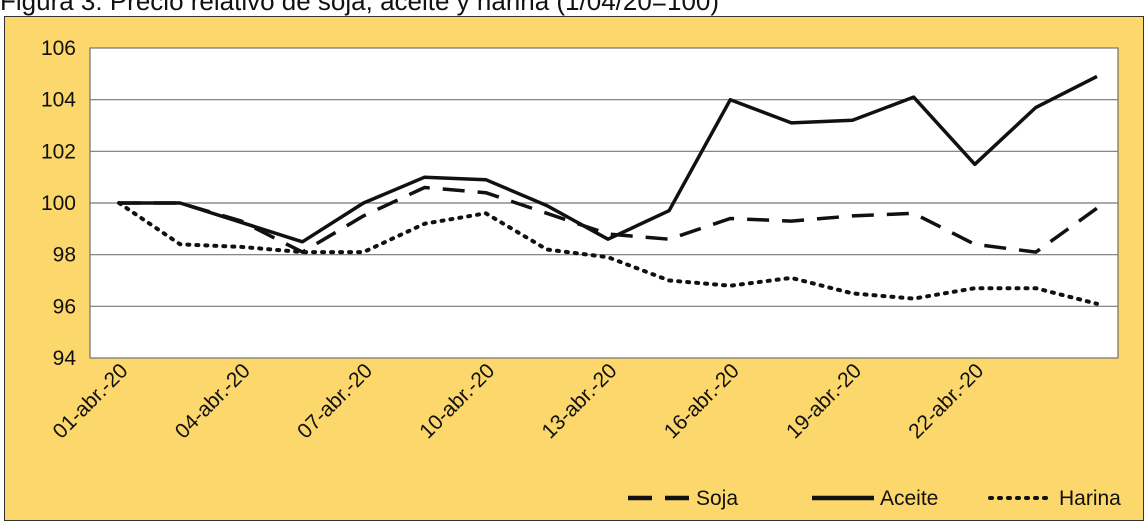  I want to click on y-tick-label: 100, so click(58, 203).